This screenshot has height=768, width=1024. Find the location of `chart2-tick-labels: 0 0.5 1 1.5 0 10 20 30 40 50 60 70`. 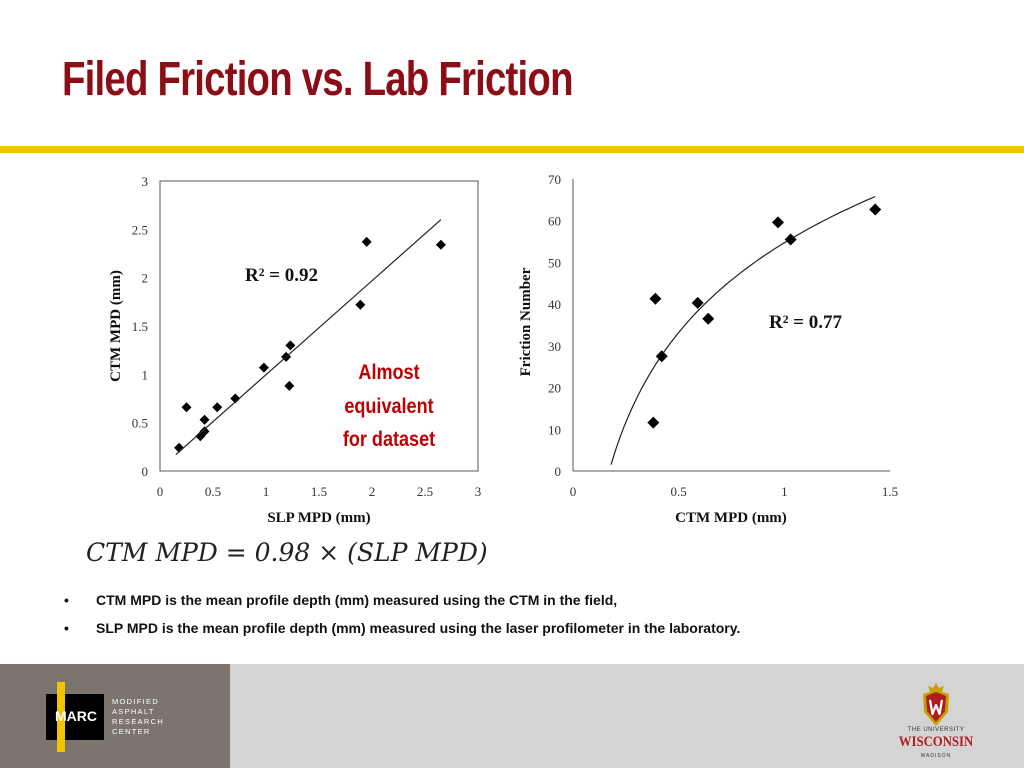

chart2-tick-labels: 0 0.5 1 1.5 0 10 20 30 40 50 60 70 is located at coordinates (723, 335).